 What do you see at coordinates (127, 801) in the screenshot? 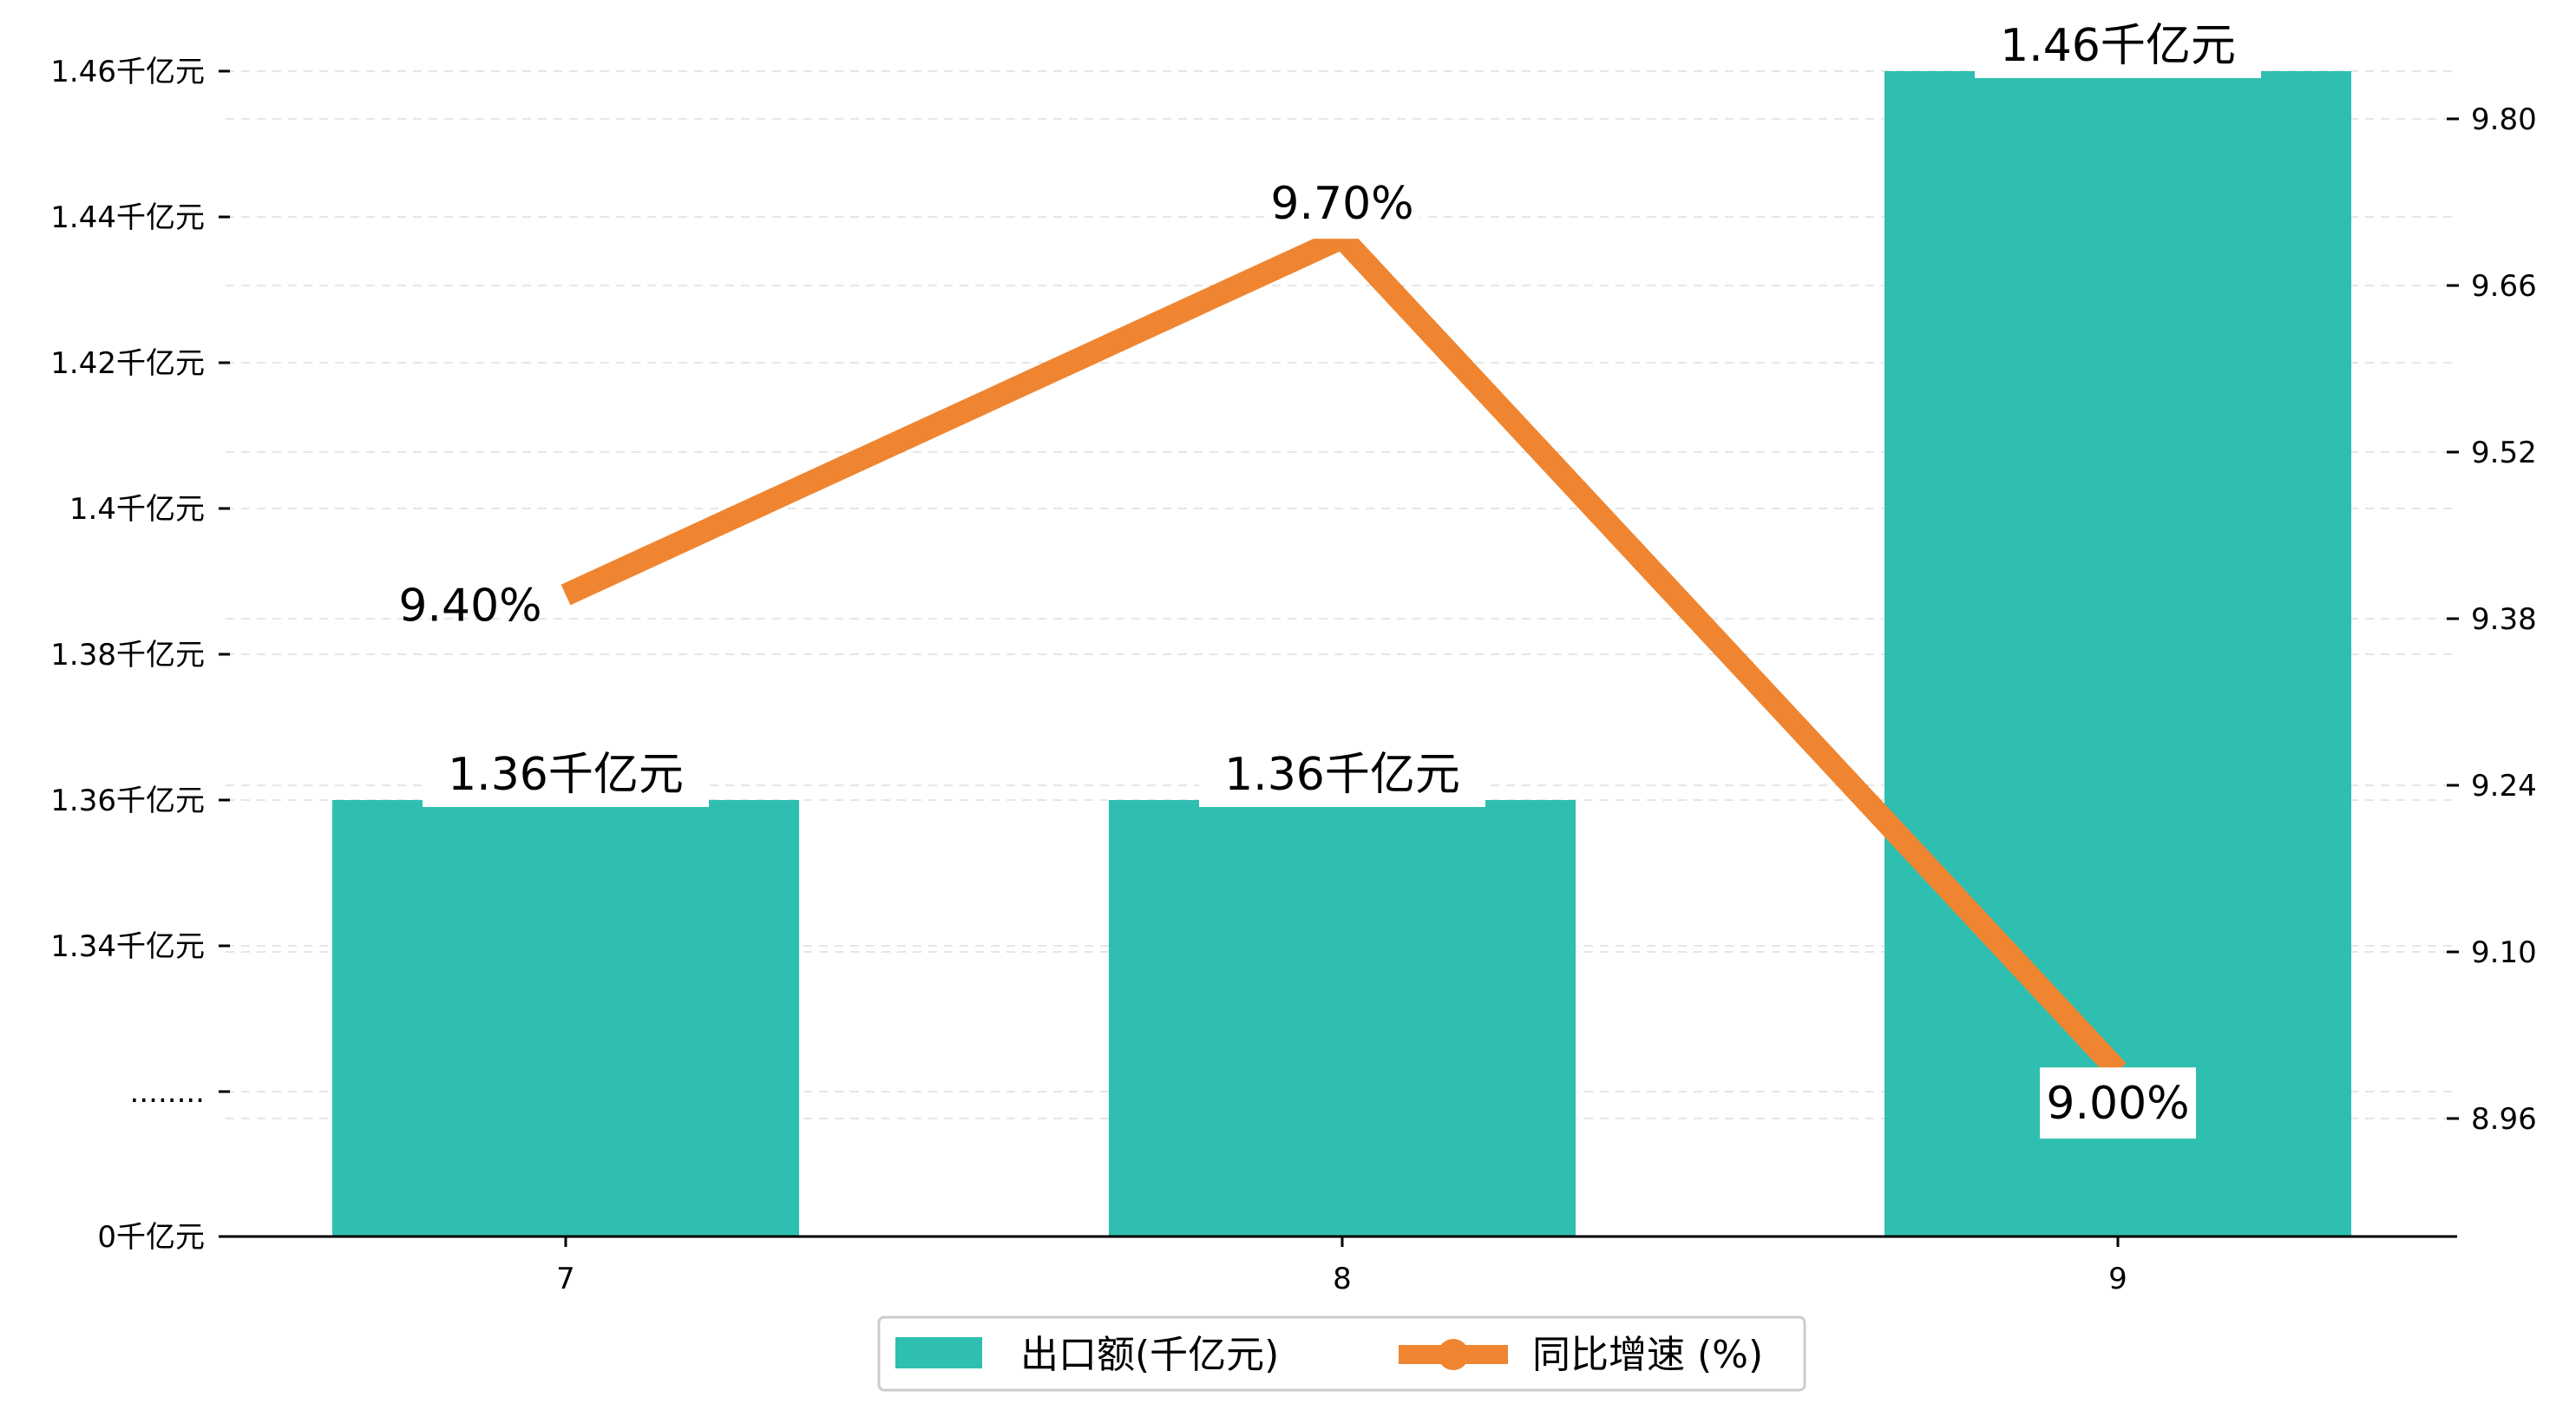
I see `left-tick-label: 1.36千亿元` at bounding box center [127, 801].